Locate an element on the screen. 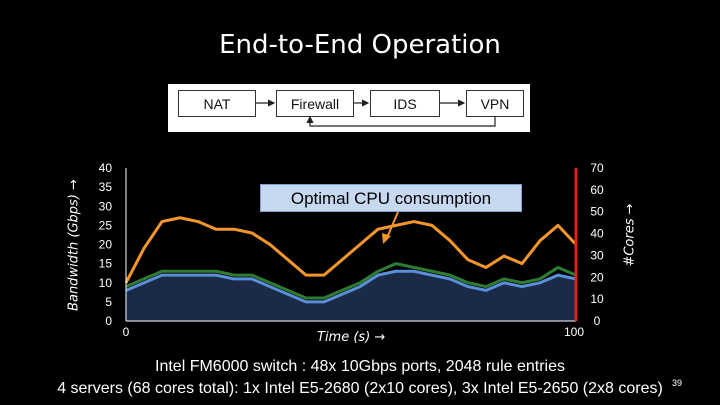 This screenshot has height=405, width=720. right-tick-label: 50 is located at coordinates (597, 212).